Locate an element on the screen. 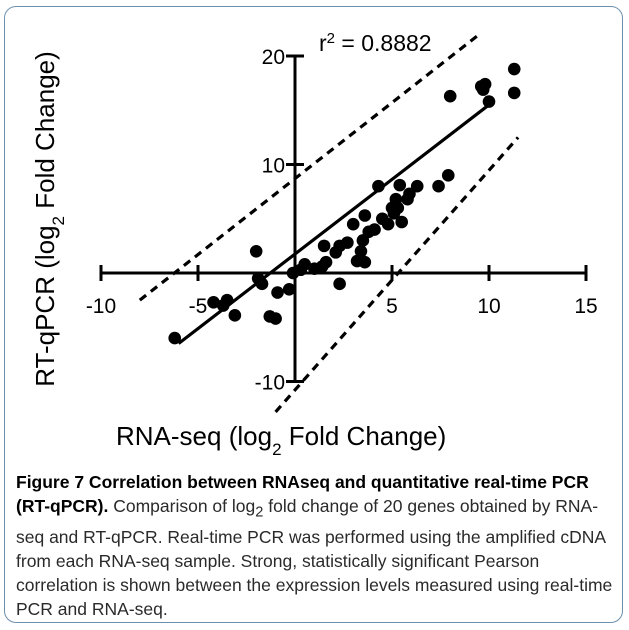 The height and width of the screenshot is (630, 629). y-axis-label: RT-qPCR (log2 Fold Change) is located at coordinates (49, 219).